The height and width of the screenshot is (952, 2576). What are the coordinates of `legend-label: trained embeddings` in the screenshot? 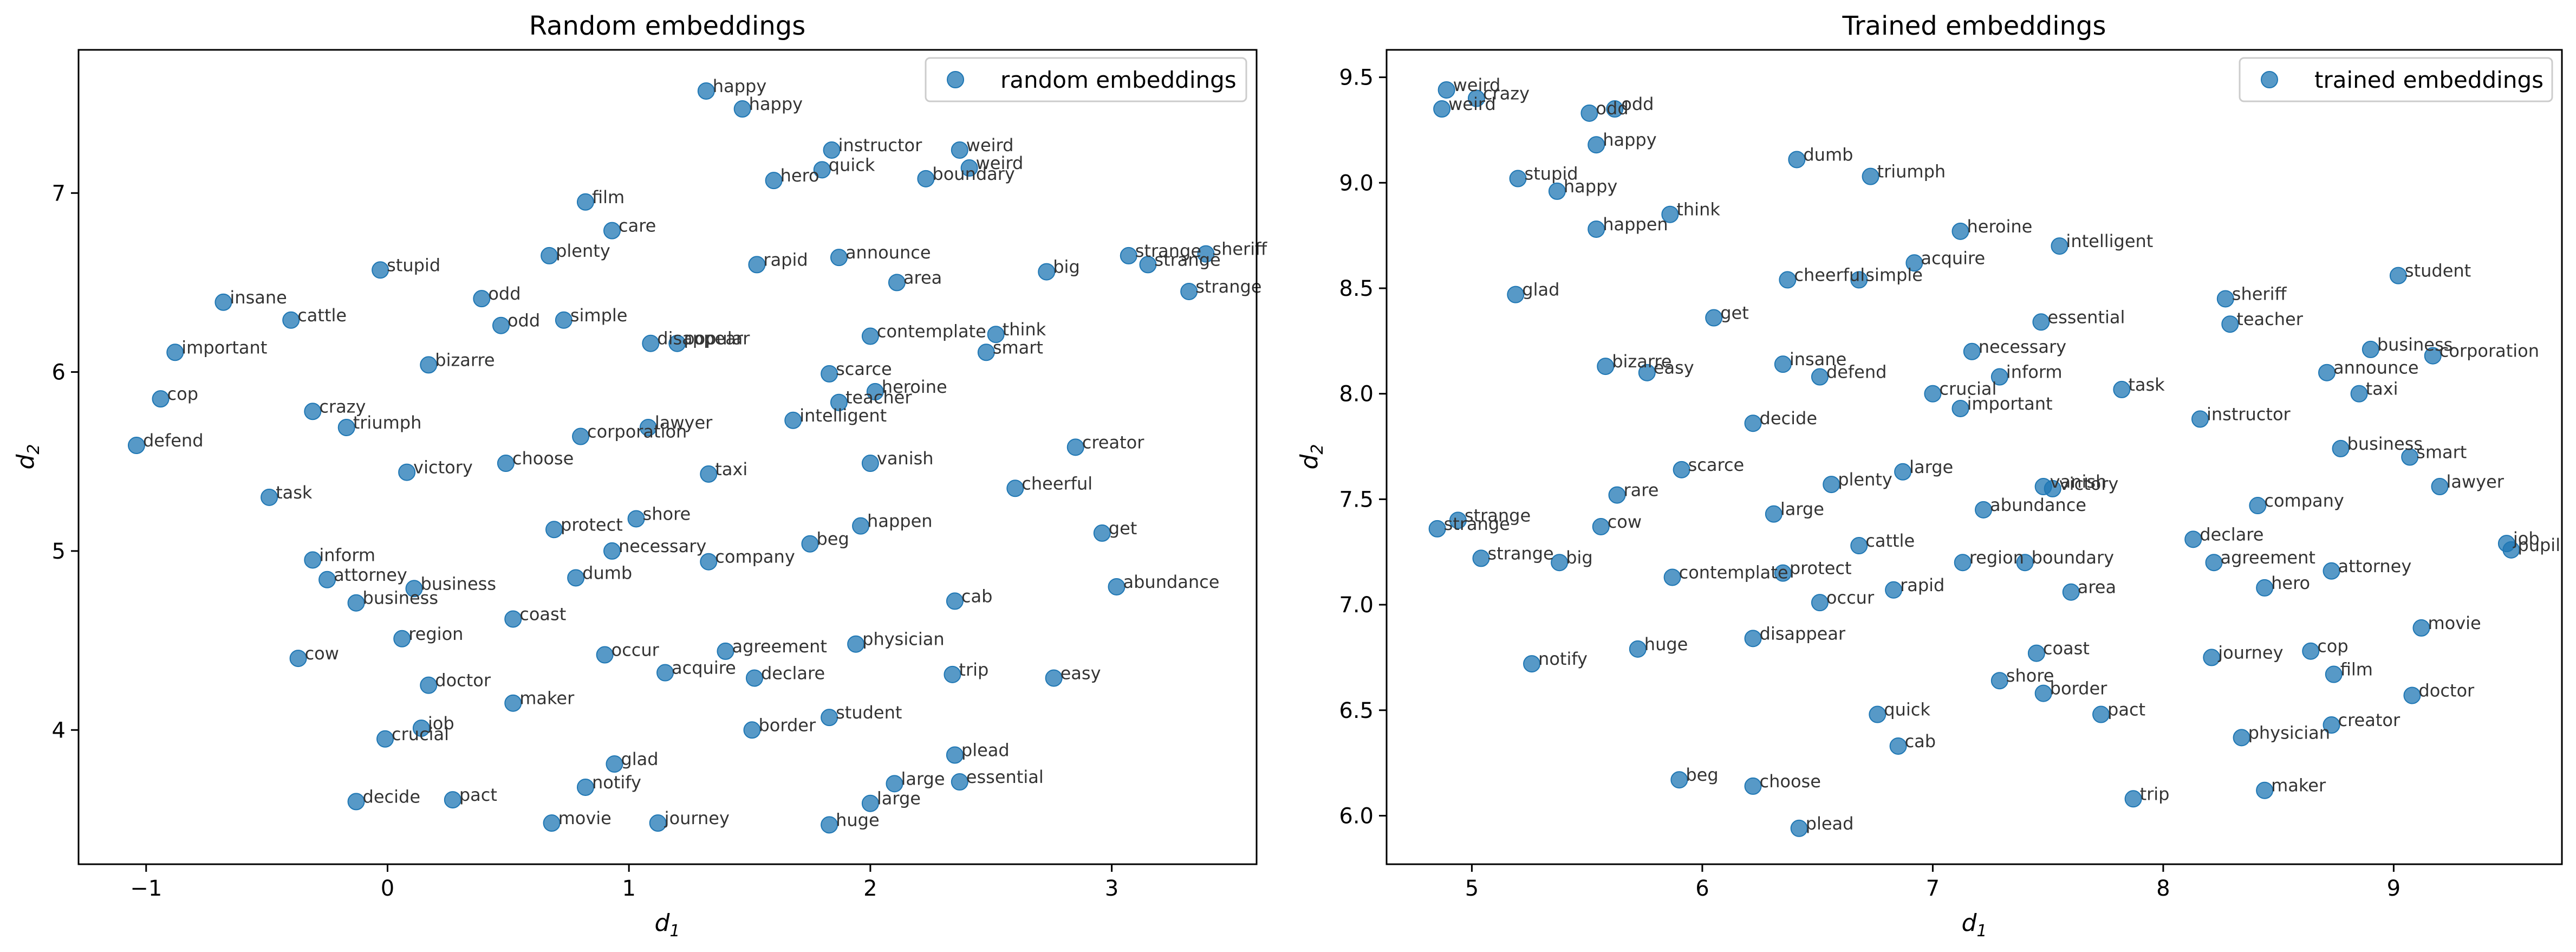 It's located at (2429, 80).